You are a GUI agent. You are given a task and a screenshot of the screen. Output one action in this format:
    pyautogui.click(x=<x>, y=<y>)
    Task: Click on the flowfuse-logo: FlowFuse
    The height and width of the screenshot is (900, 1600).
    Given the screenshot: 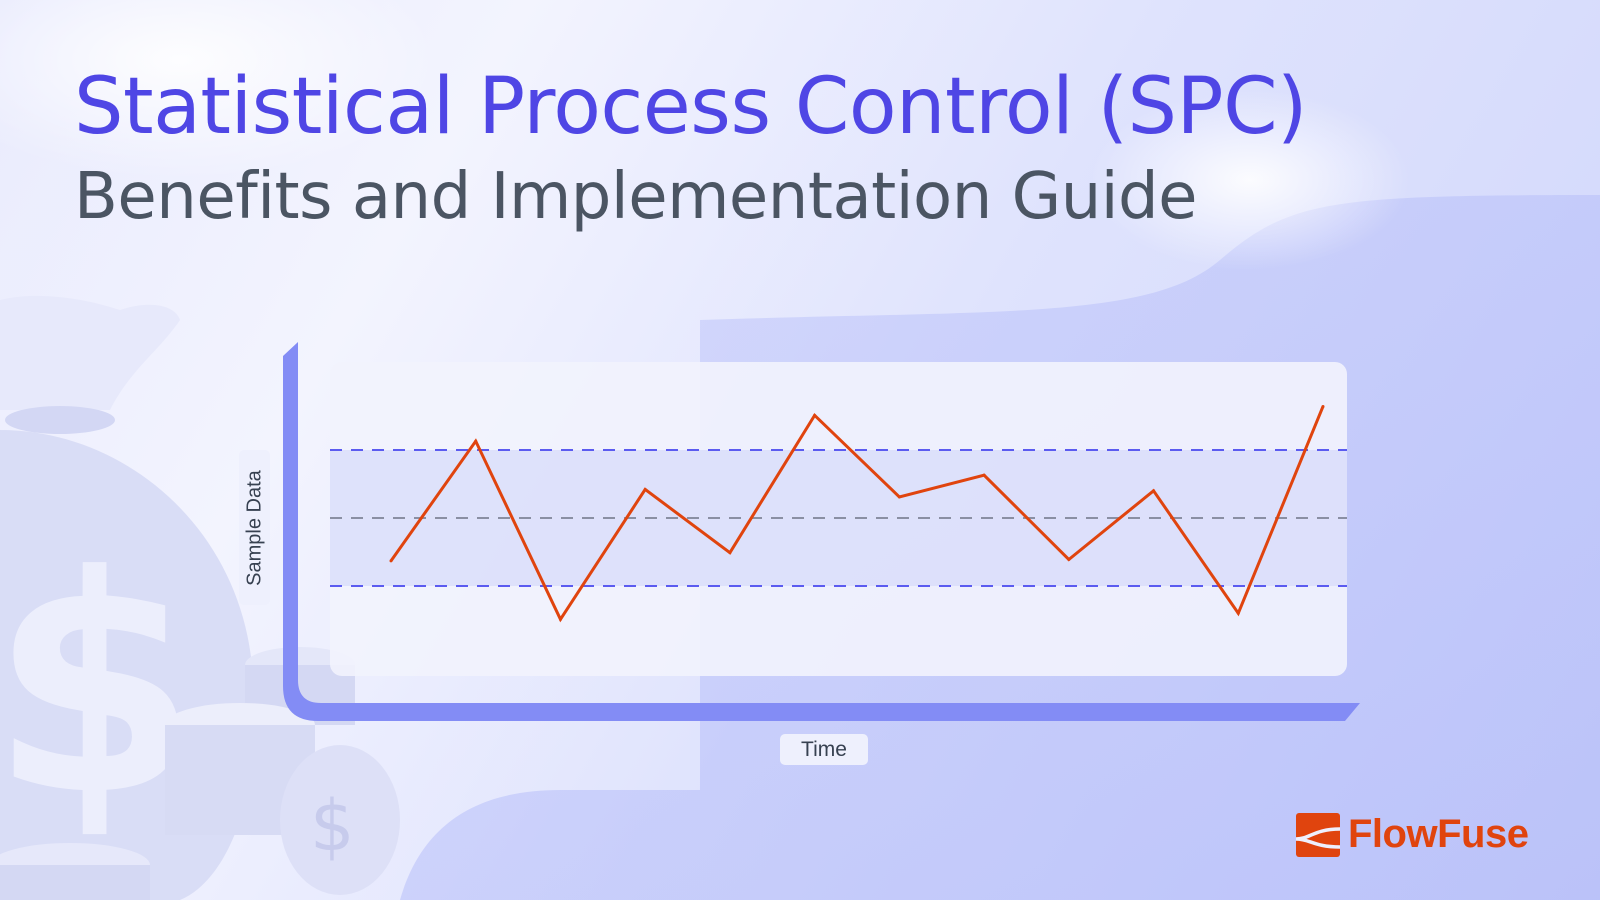 What is the action you would take?
    pyautogui.click(x=1412, y=834)
    